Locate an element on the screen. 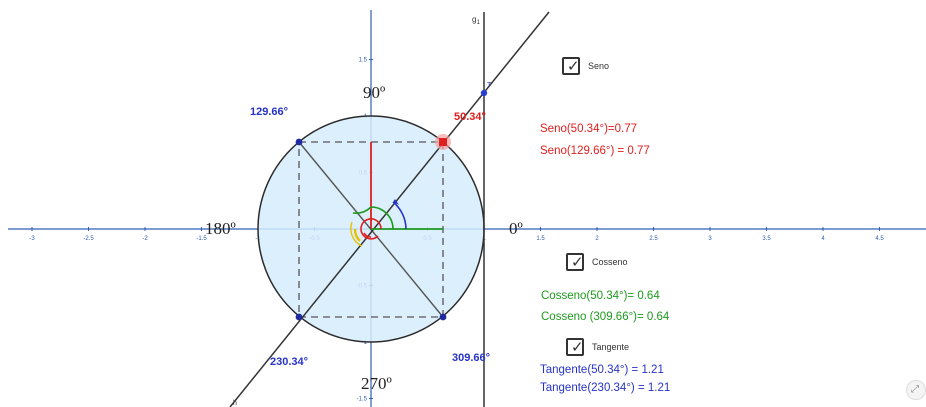 The width and height of the screenshot is (926, 407). y-tick-label: -1 is located at coordinates (365, 343).